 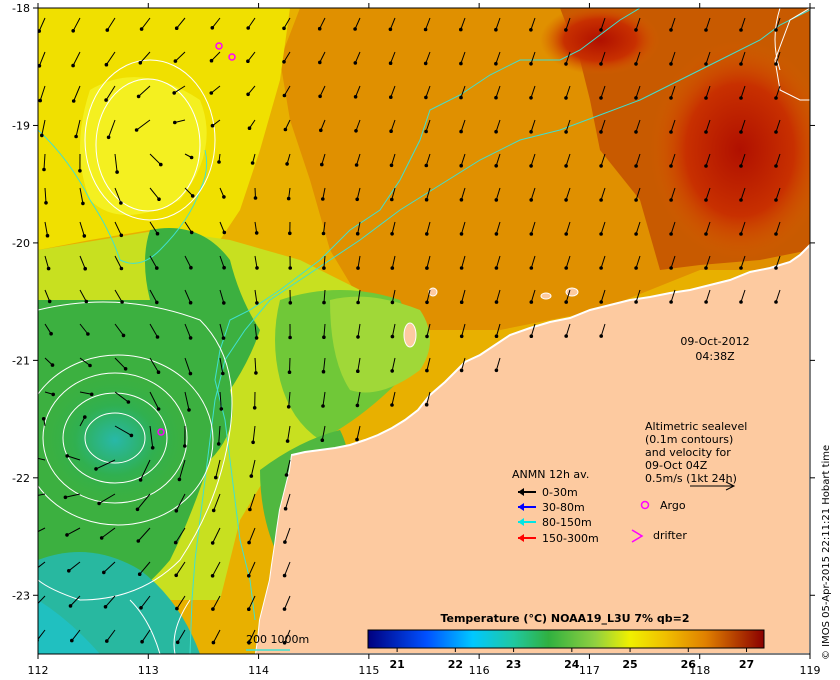 I want to click on colorbar-tick-label: 25, so click(x=629, y=664).